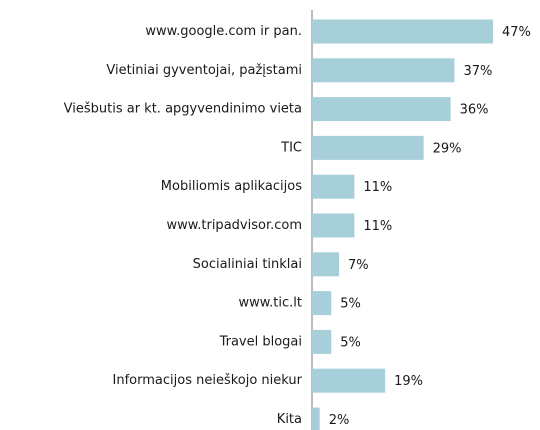 The height and width of the screenshot is (430, 540). I want to click on value-label: 47%, so click(516, 32).